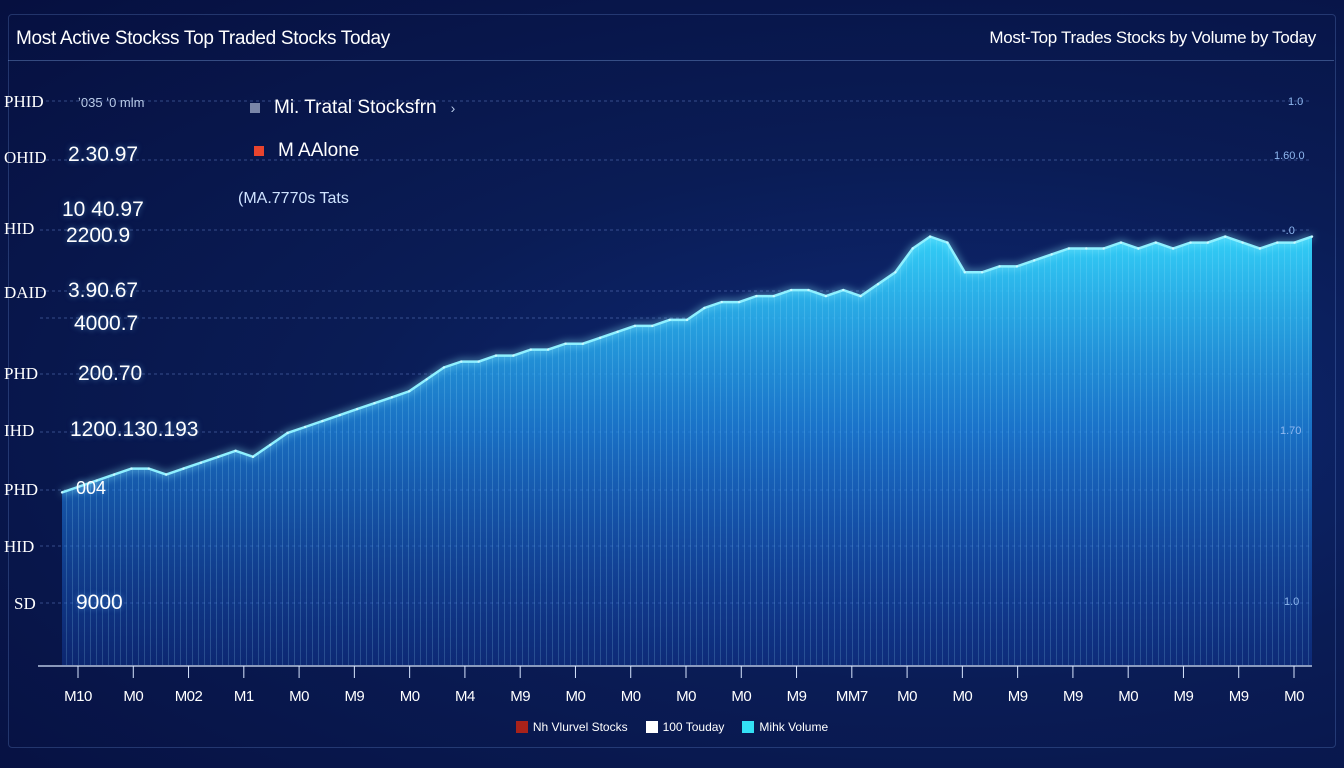 The width and height of the screenshot is (1344, 768). I want to click on x-tick-label: M02, so click(188, 696).